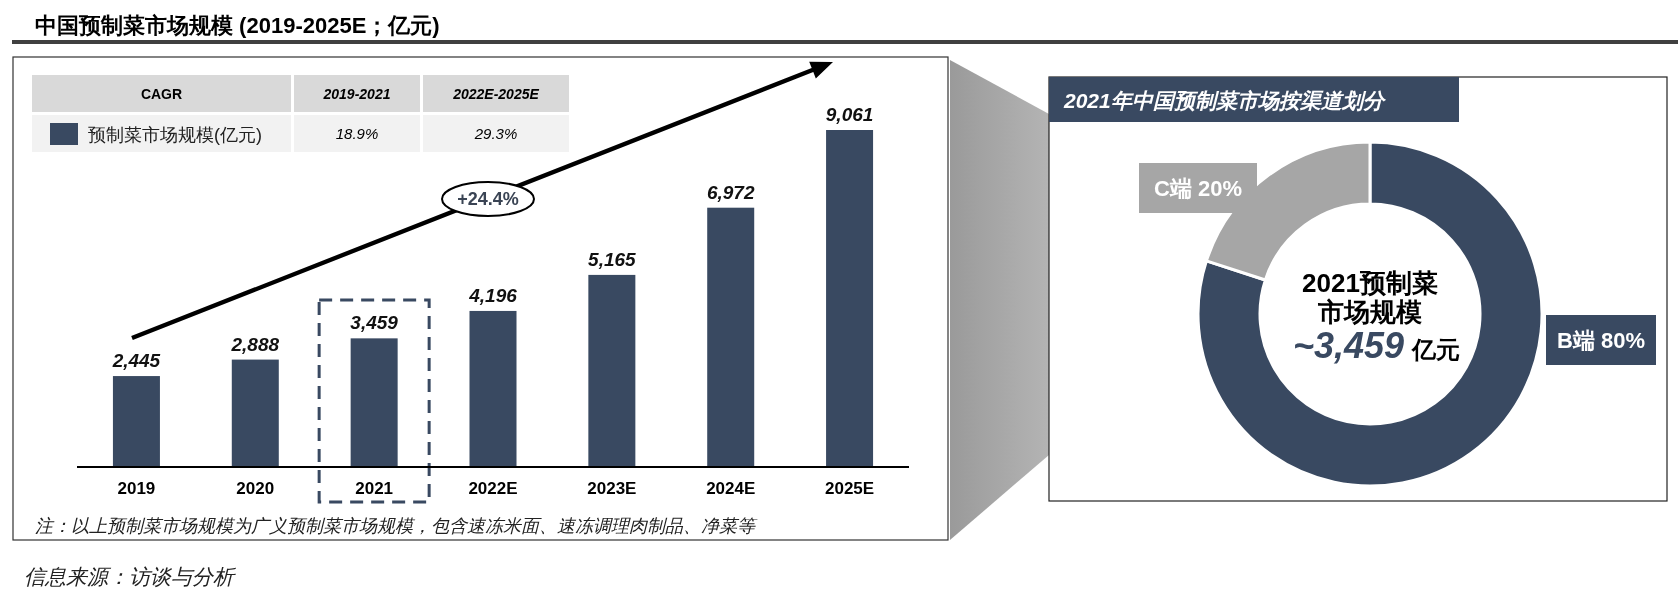 This screenshot has height=604, width=1678. Describe the element at coordinates (1198, 188) in the screenshot. I see `slice-label: C端 20%` at that location.